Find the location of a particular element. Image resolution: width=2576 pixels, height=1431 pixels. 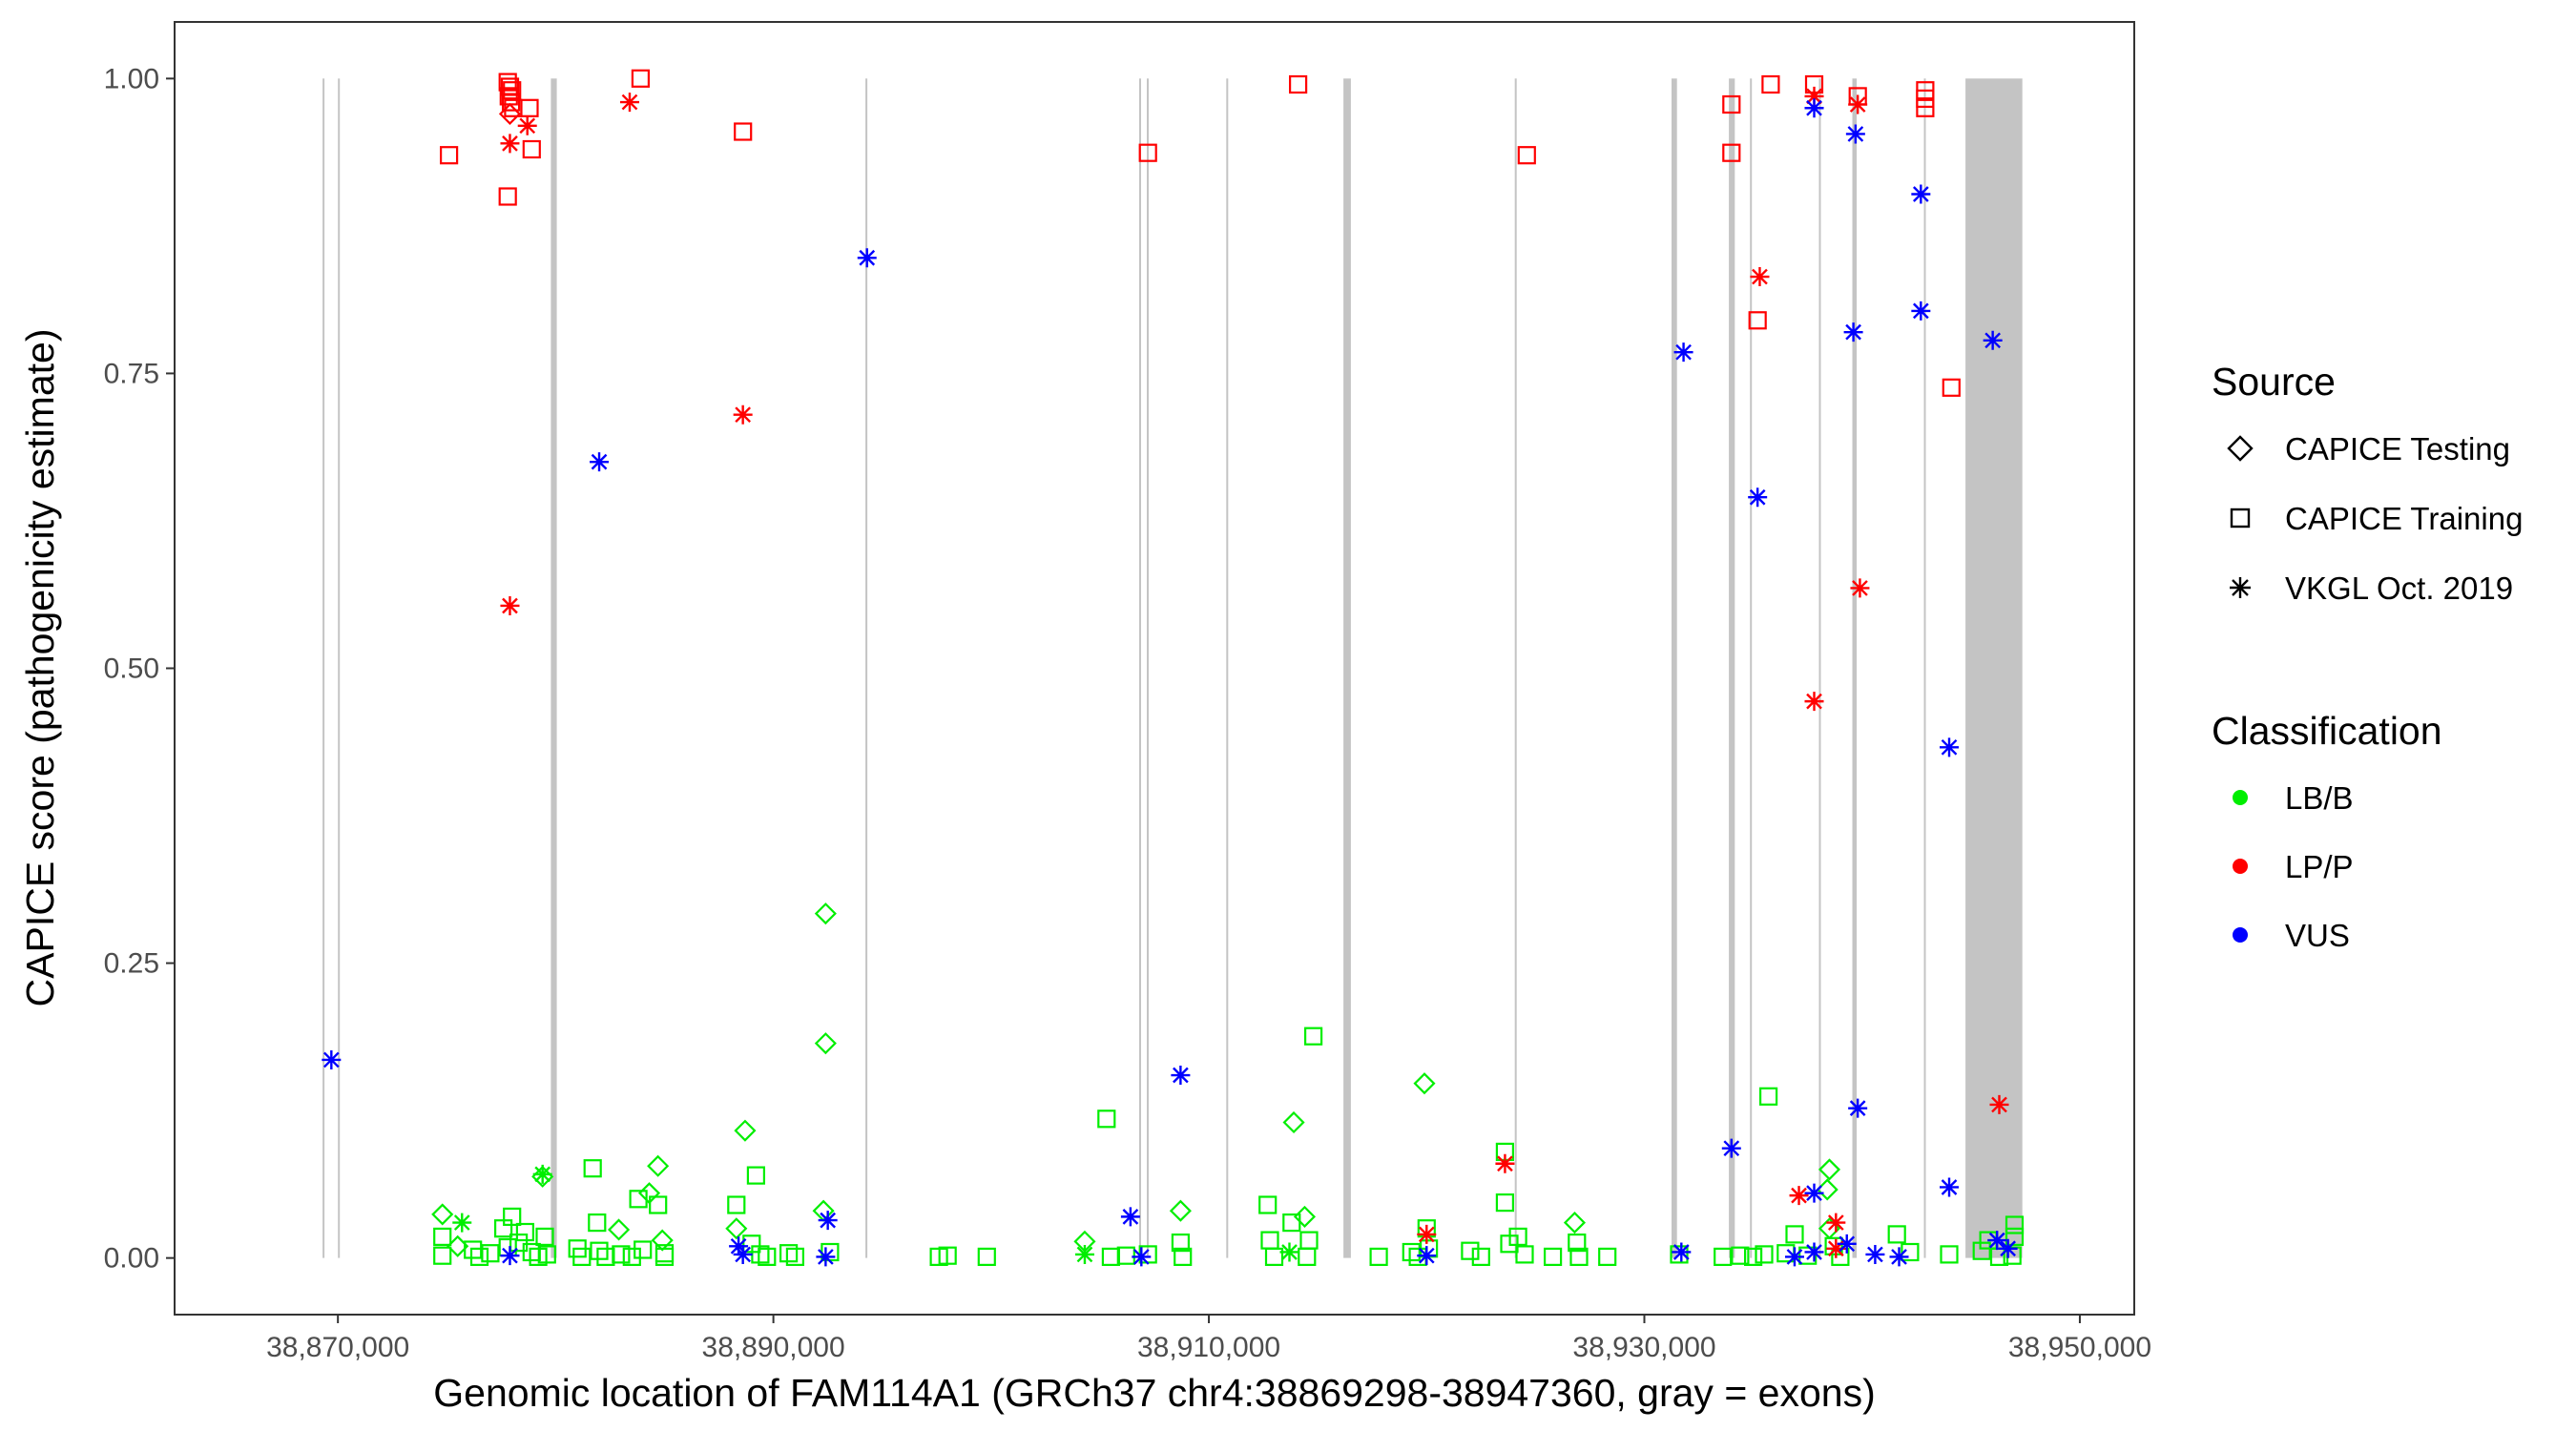

vus-dot-icon is located at coordinates (2240, 935).